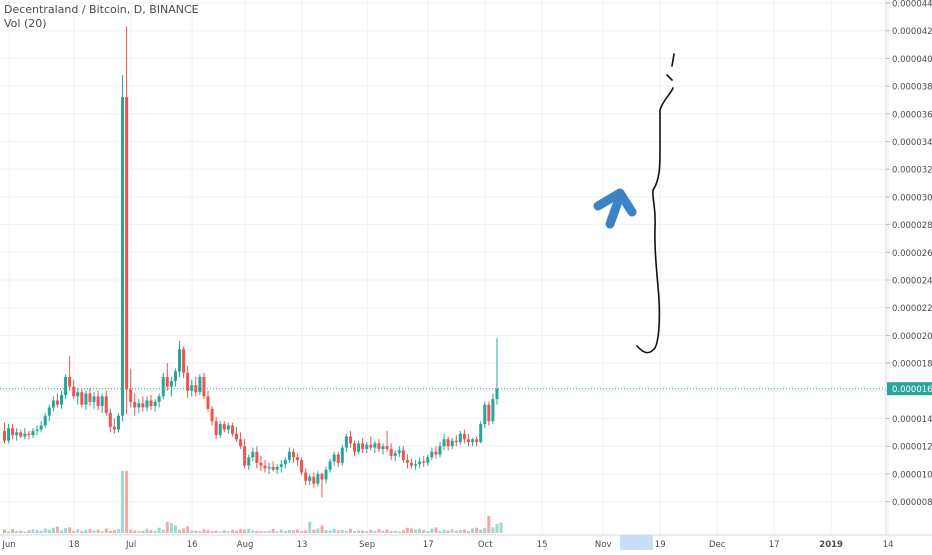 The height and width of the screenshot is (555, 932). What do you see at coordinates (655, 203) in the screenshot?
I see `hand-drawn-line` at bounding box center [655, 203].